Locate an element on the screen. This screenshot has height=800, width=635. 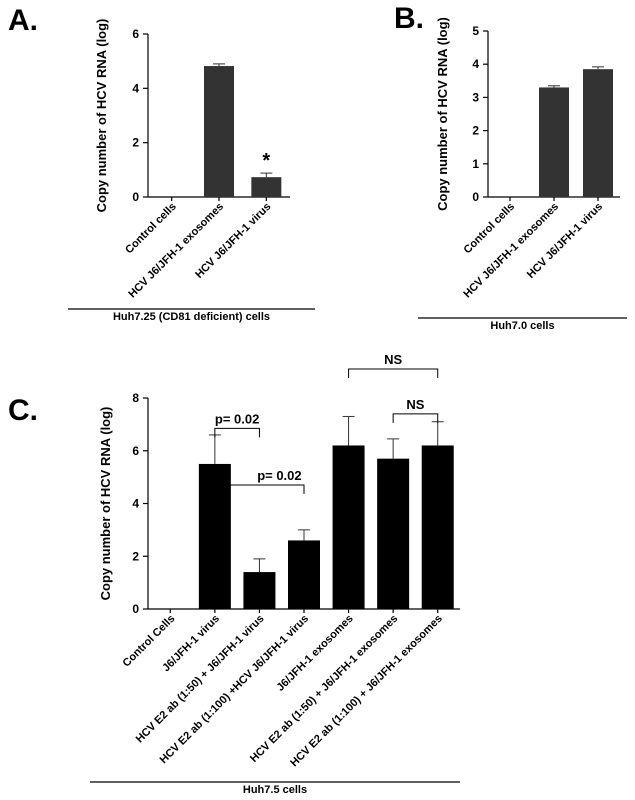
panel-letter: B. is located at coordinates (409, 18).